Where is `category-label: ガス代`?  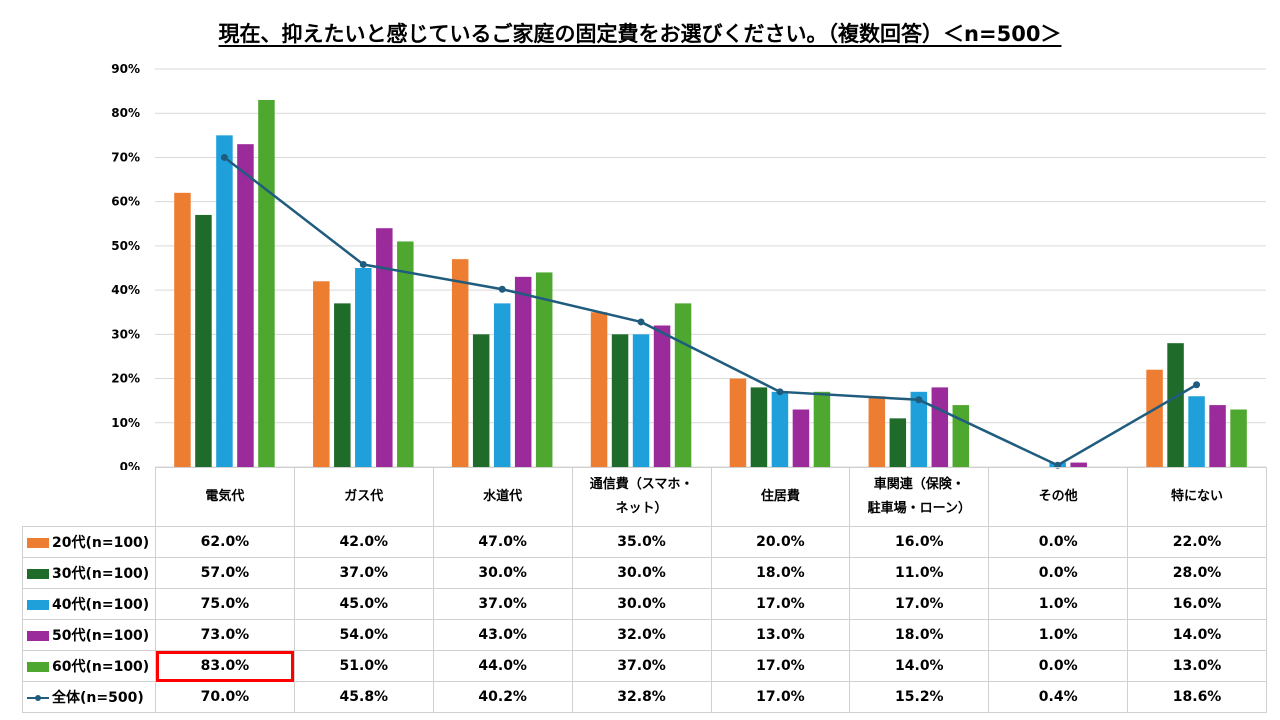
category-label: ガス代 is located at coordinates (363, 497).